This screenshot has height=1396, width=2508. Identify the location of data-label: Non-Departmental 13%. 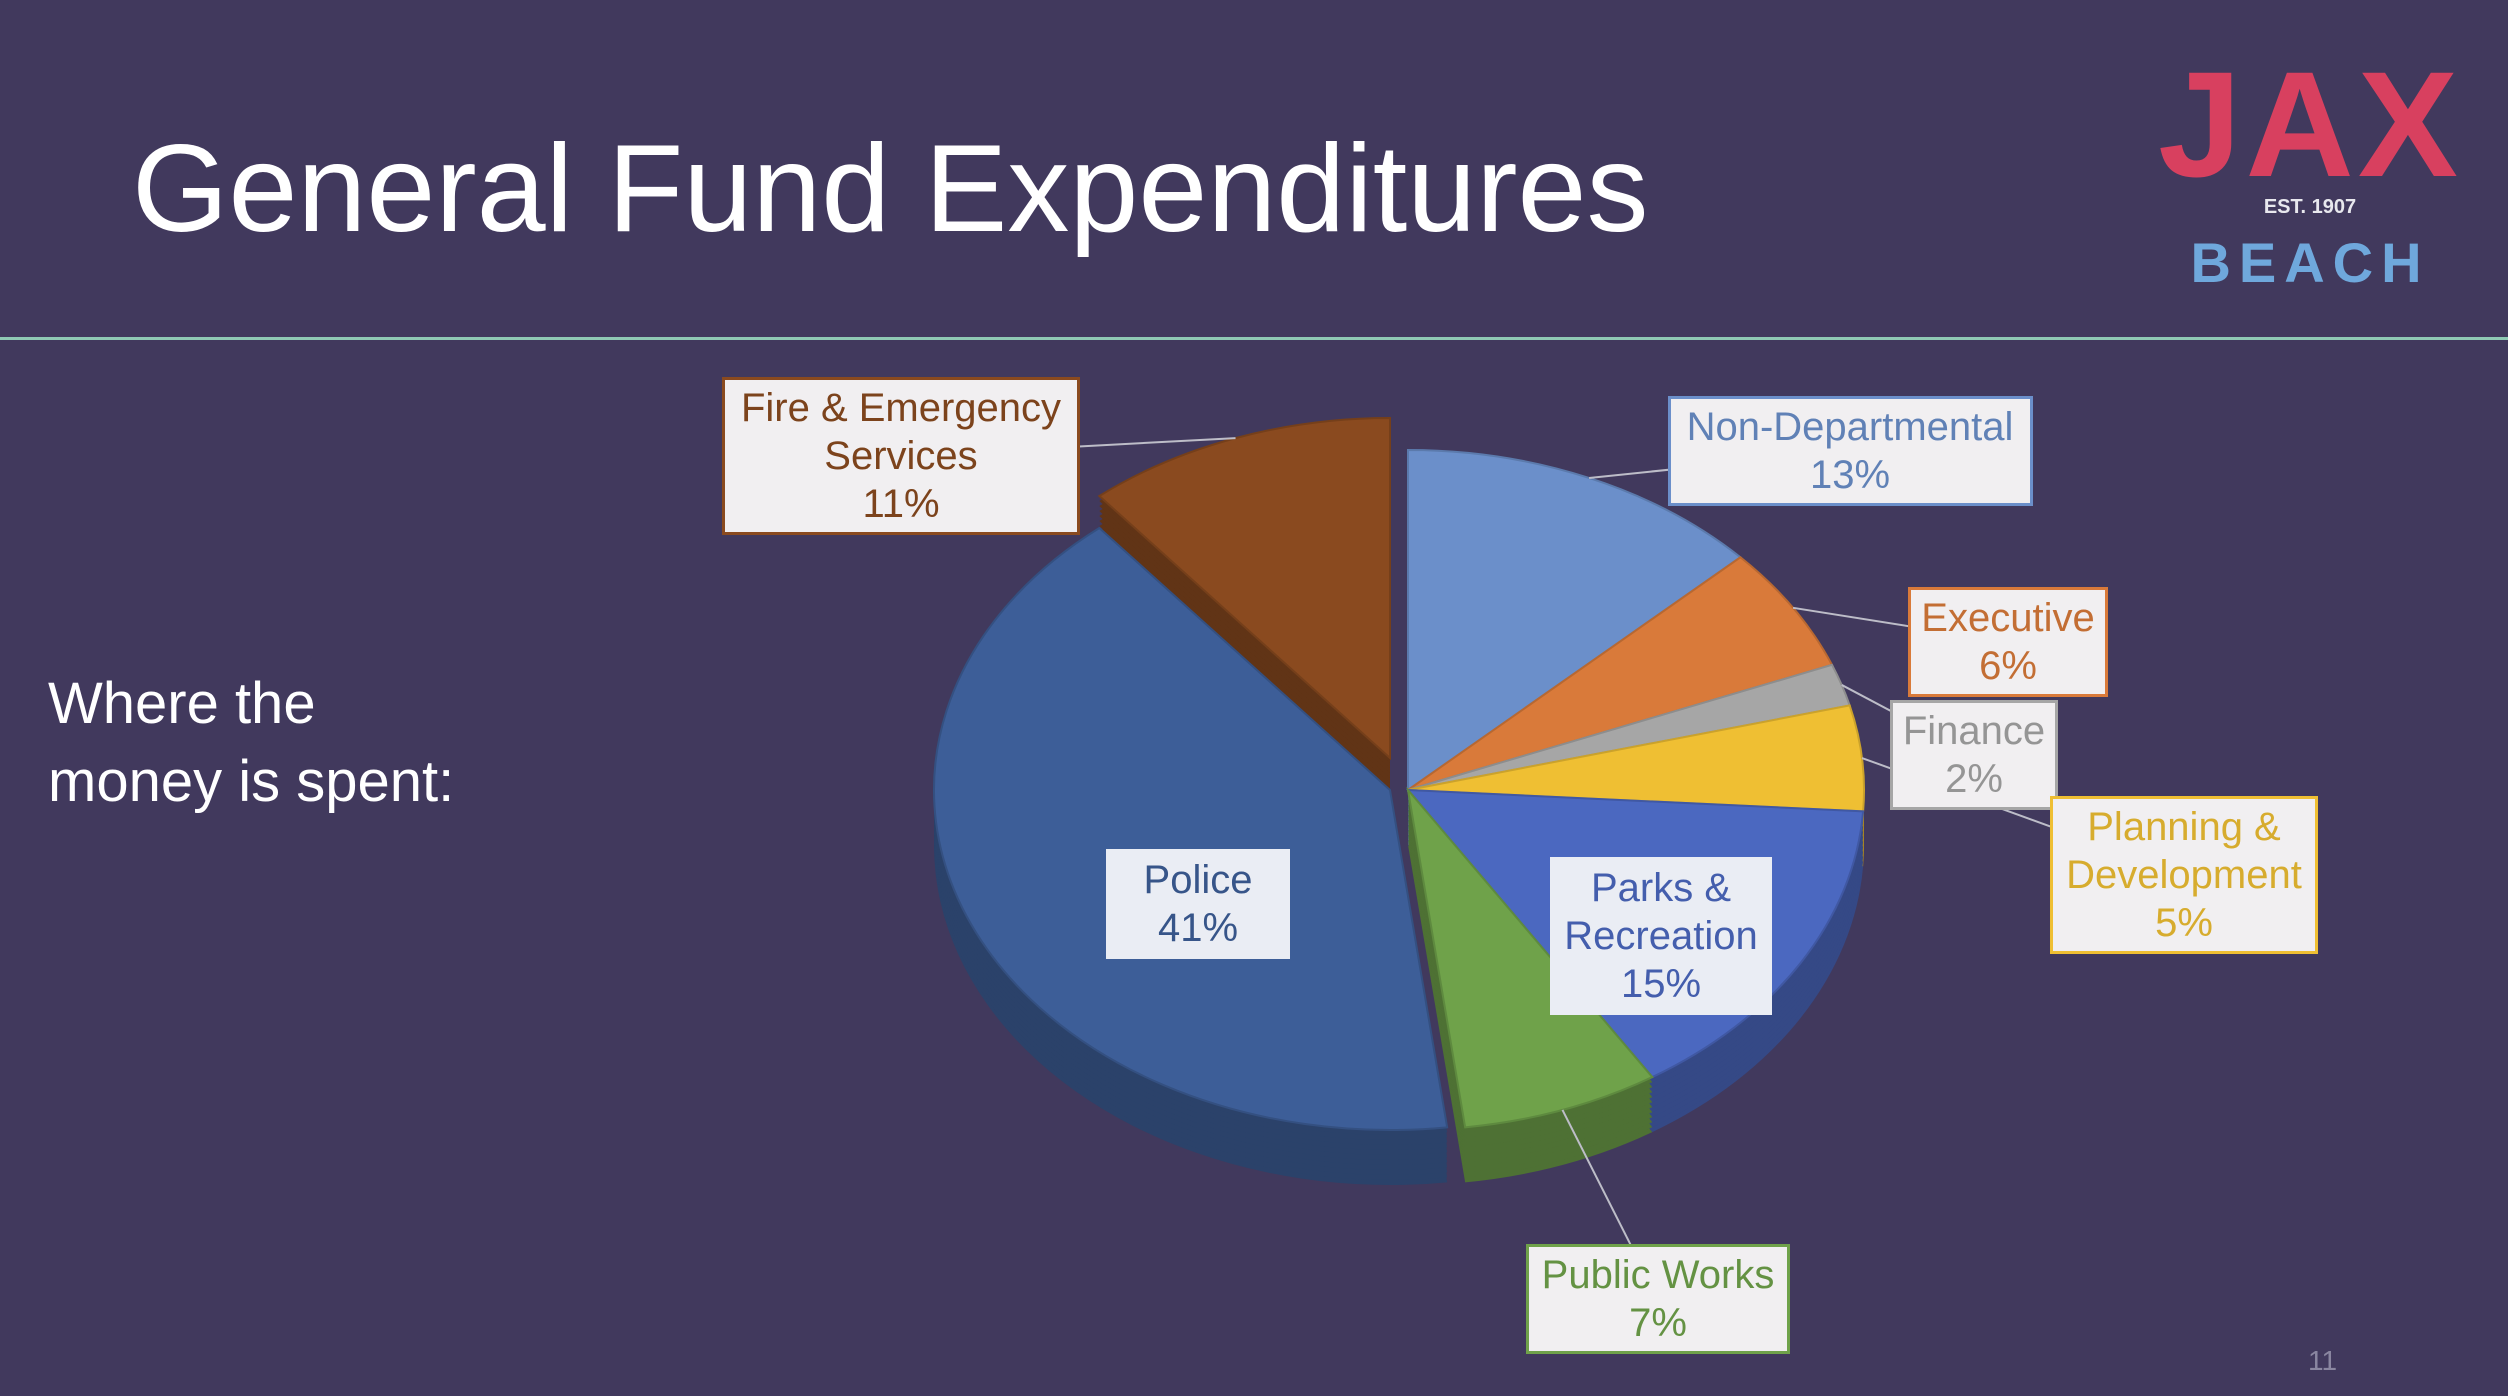
(1850, 451).